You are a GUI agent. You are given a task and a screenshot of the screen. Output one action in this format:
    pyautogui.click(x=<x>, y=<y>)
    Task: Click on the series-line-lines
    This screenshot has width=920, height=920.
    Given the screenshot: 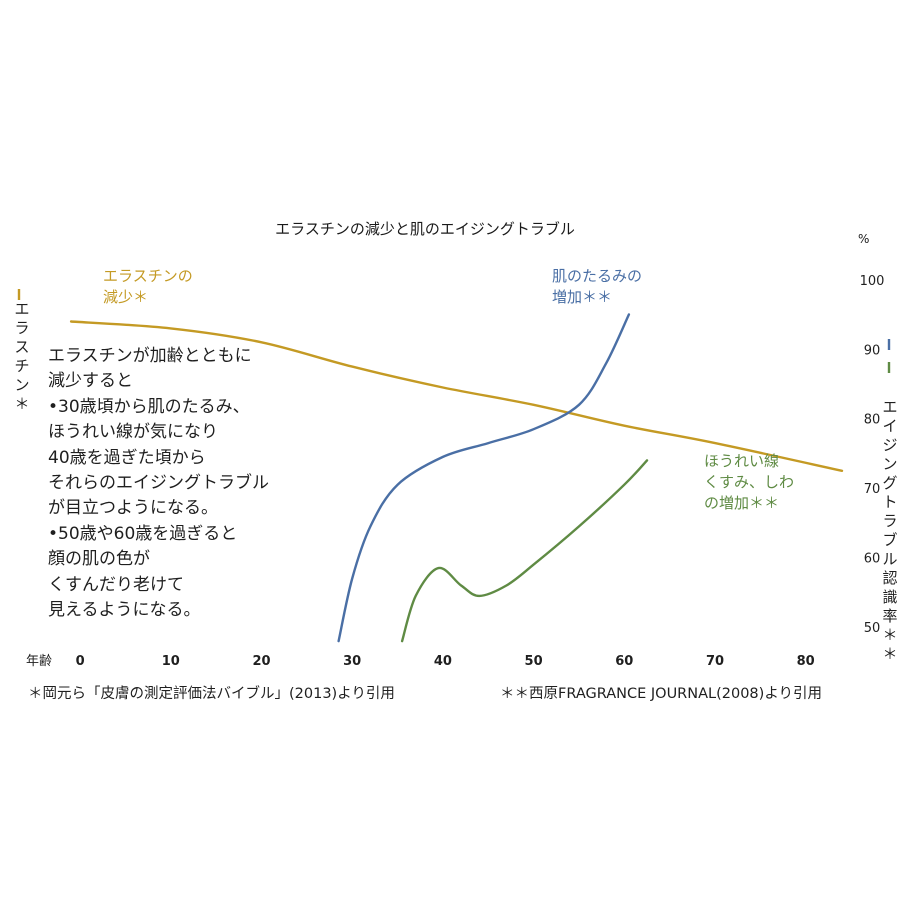 What is the action you would take?
    pyautogui.click(x=524, y=551)
    